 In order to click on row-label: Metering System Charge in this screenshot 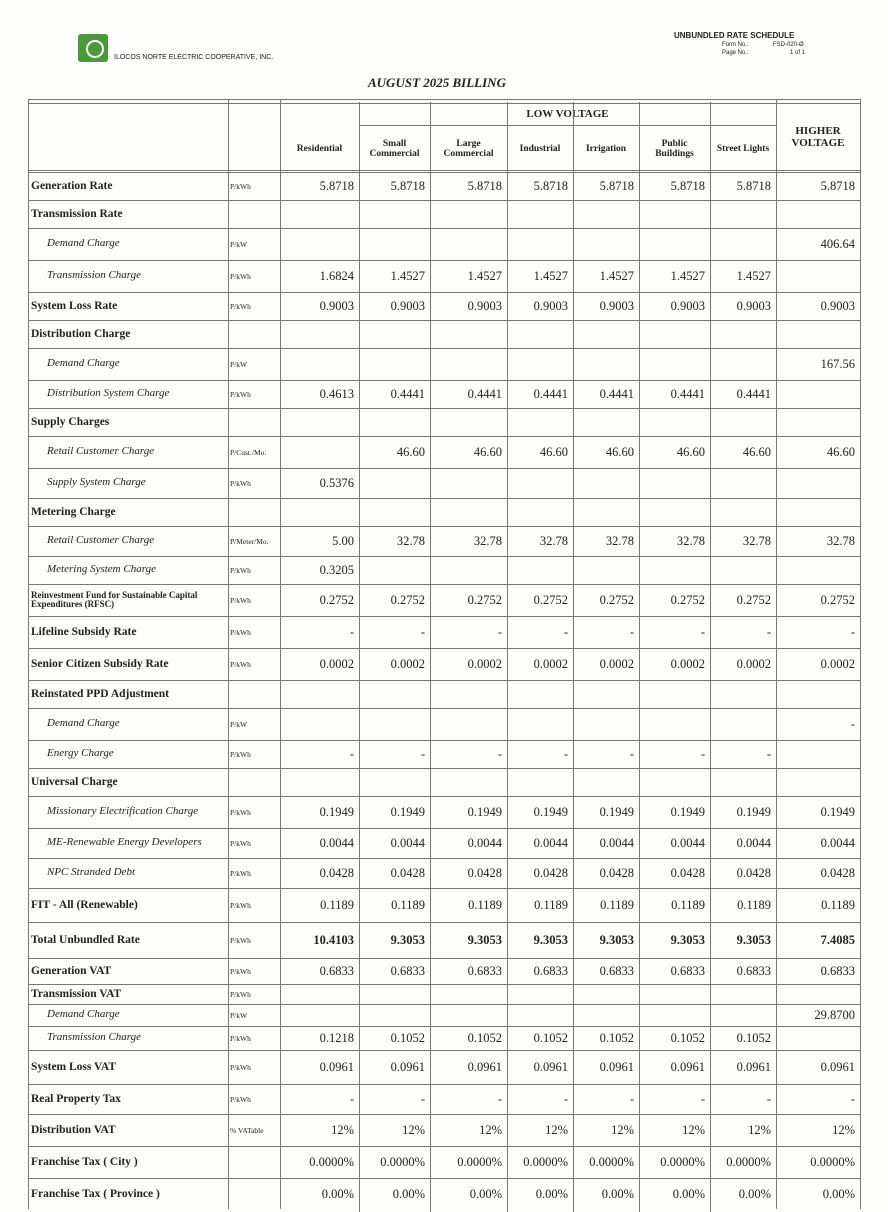, I will do `click(101, 569)`.